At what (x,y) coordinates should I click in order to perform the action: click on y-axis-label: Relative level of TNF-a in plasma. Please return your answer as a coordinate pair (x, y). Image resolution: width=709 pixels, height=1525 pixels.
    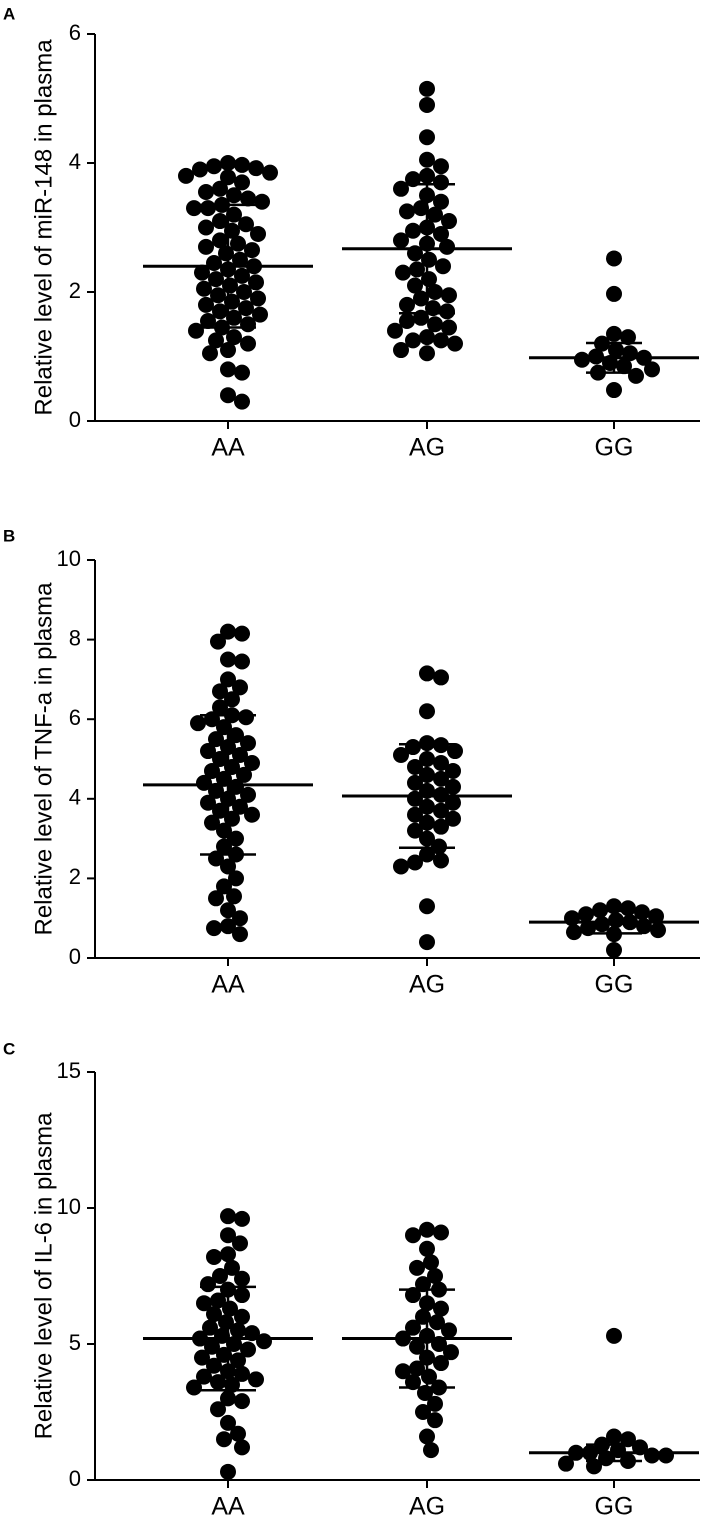
    Looking at the image, I should click on (43, 759).